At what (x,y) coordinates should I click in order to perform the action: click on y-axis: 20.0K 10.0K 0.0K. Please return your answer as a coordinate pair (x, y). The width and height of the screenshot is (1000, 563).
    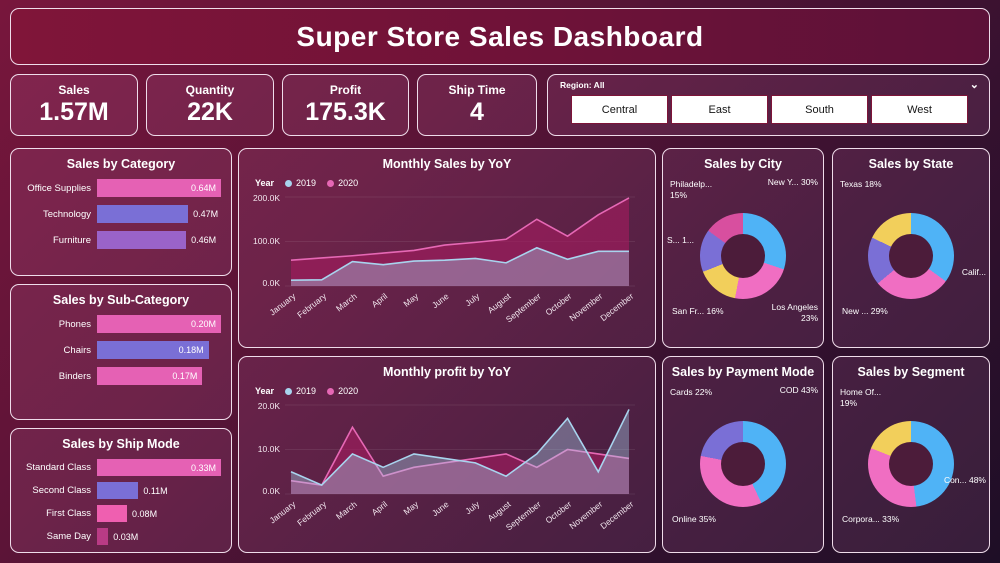
    Looking at the image, I should click on (265, 448).